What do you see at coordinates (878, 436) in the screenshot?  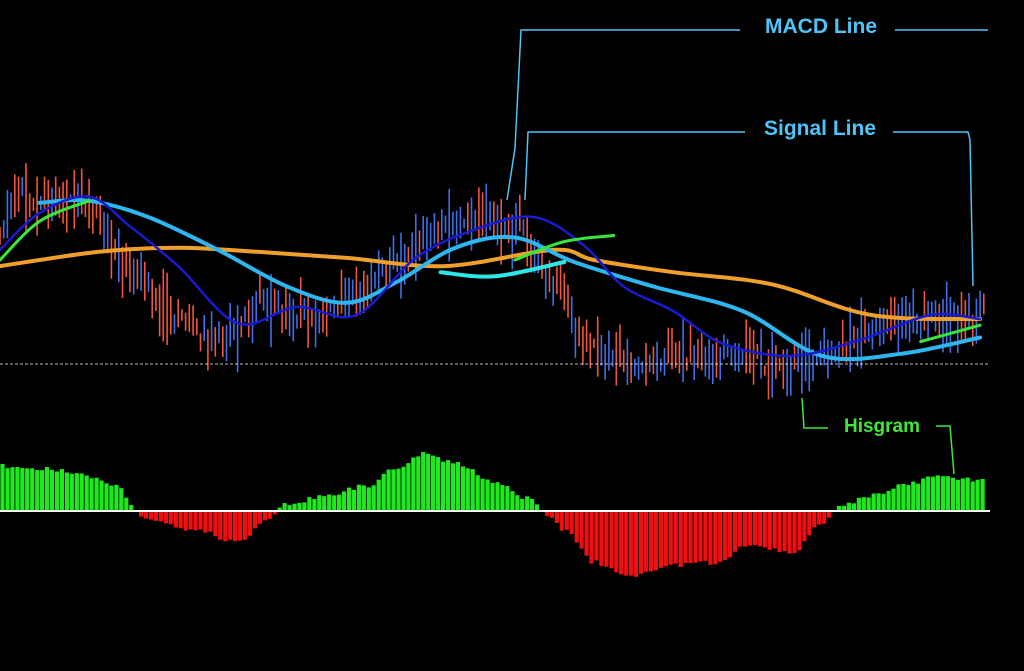 I see `histogram-callout` at bounding box center [878, 436].